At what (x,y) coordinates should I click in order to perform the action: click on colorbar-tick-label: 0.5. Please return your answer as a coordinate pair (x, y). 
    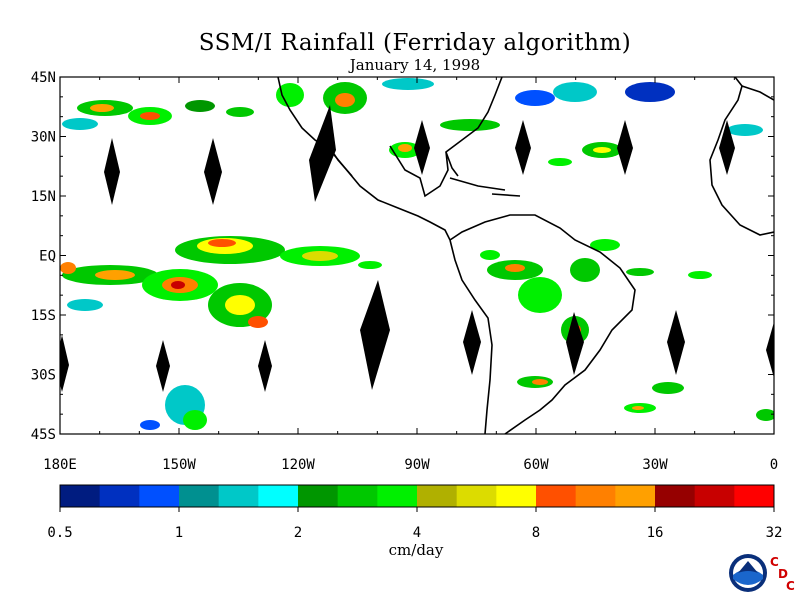
    Looking at the image, I should click on (59, 533).